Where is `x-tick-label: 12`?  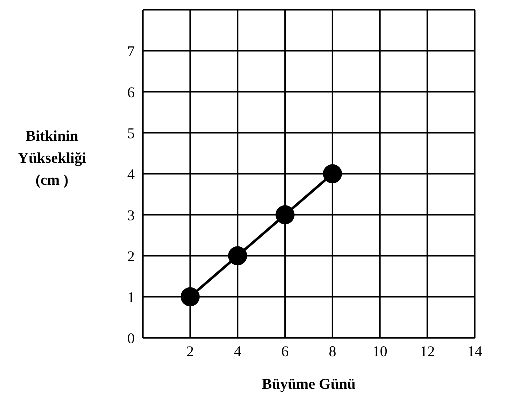
x-tick-label: 12 is located at coordinates (428, 352).